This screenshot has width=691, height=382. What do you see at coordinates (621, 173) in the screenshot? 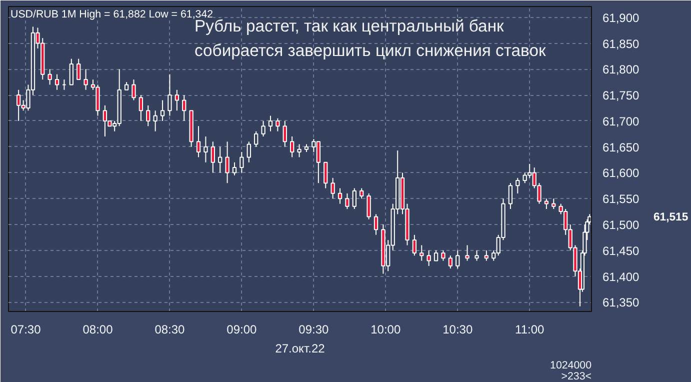
I see `y-tick-label: 61,600` at bounding box center [621, 173].